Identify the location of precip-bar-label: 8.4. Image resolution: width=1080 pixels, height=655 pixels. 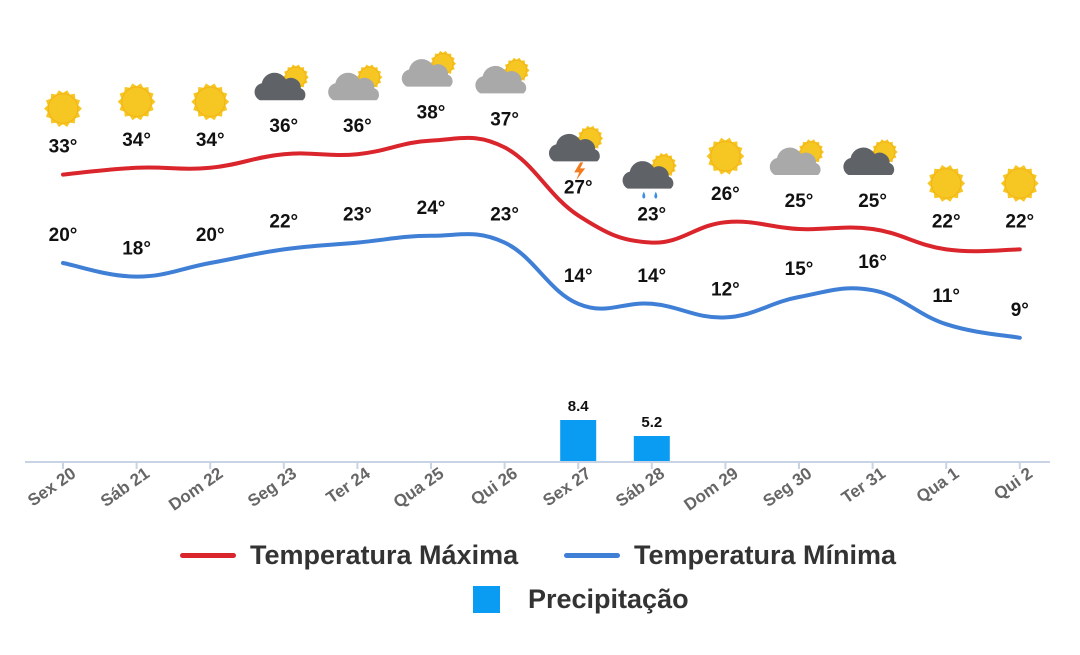
(579, 406).